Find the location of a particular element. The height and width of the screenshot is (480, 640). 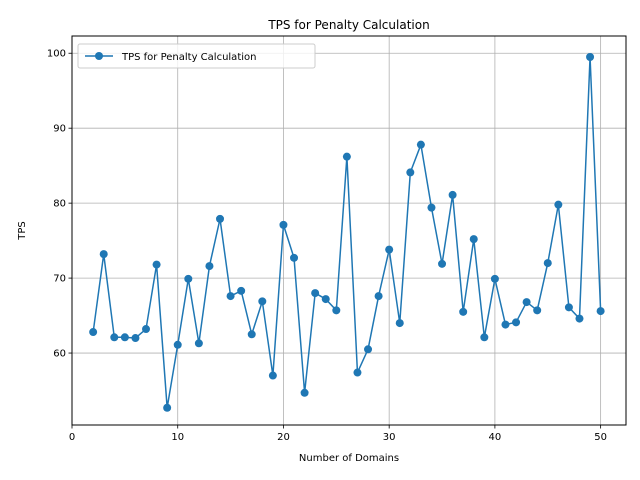

y-tick-label: 80 is located at coordinates (59, 204).